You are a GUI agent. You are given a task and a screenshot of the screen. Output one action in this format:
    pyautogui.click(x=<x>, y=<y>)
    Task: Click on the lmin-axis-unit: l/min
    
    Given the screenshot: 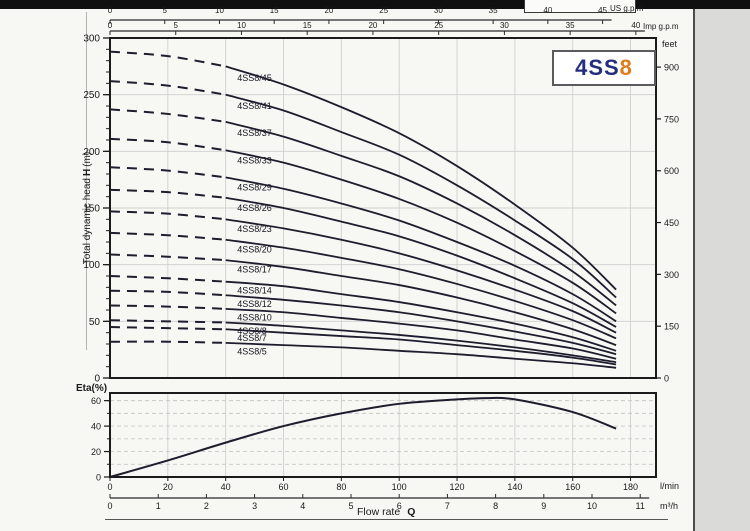 What is the action you would take?
    pyautogui.click(x=670, y=486)
    